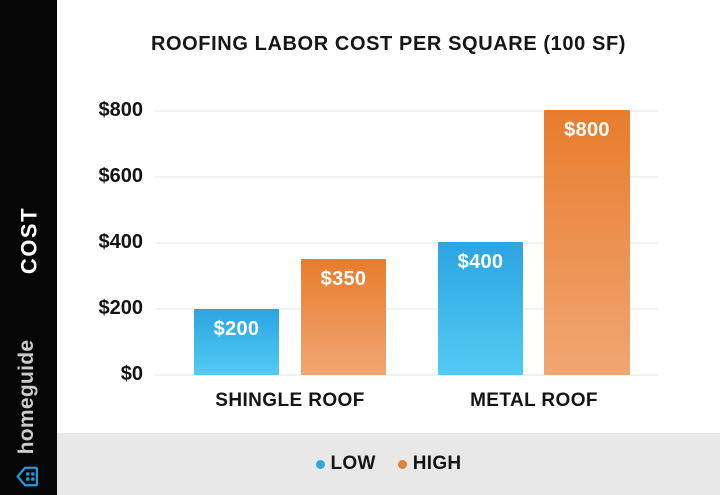  Describe the element at coordinates (587, 130) in the screenshot. I see `bar-value-label: $800` at that location.